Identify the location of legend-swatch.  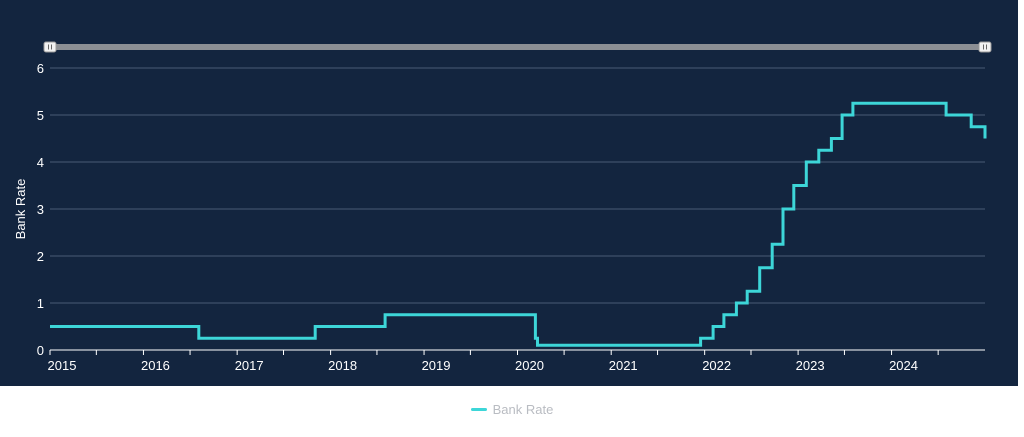
(478, 409).